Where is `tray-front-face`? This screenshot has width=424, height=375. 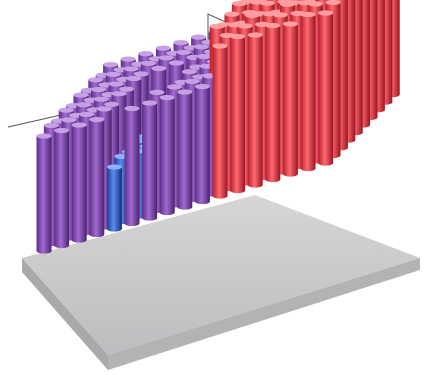
tray-front-face is located at coordinates (65, 314).